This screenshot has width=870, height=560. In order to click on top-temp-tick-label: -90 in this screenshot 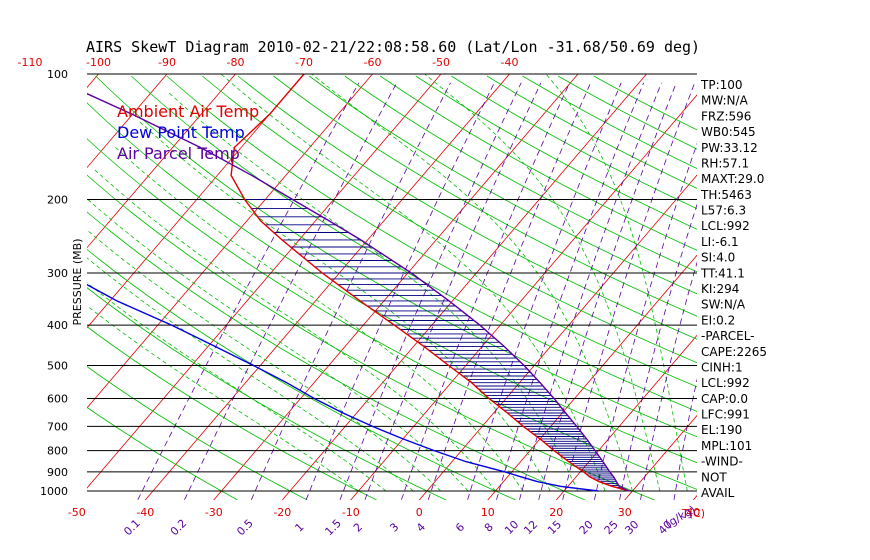, I will do `click(167, 62)`.